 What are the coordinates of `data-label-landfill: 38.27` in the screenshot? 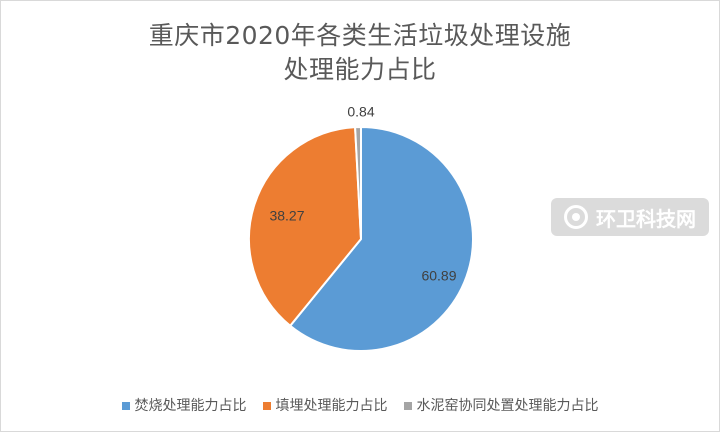 It's located at (286, 216).